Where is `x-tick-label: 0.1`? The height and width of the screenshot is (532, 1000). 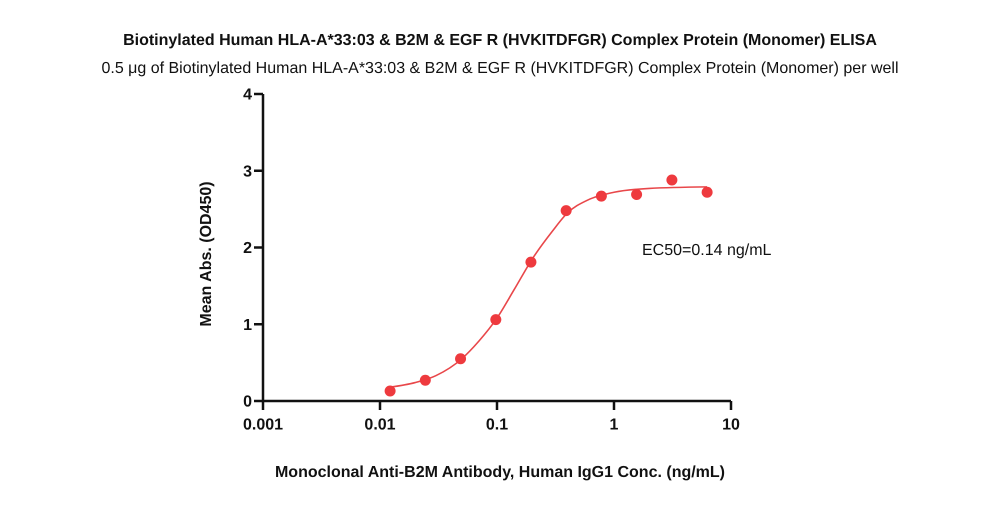
x-tick-label: 0.1 is located at coordinates (497, 425).